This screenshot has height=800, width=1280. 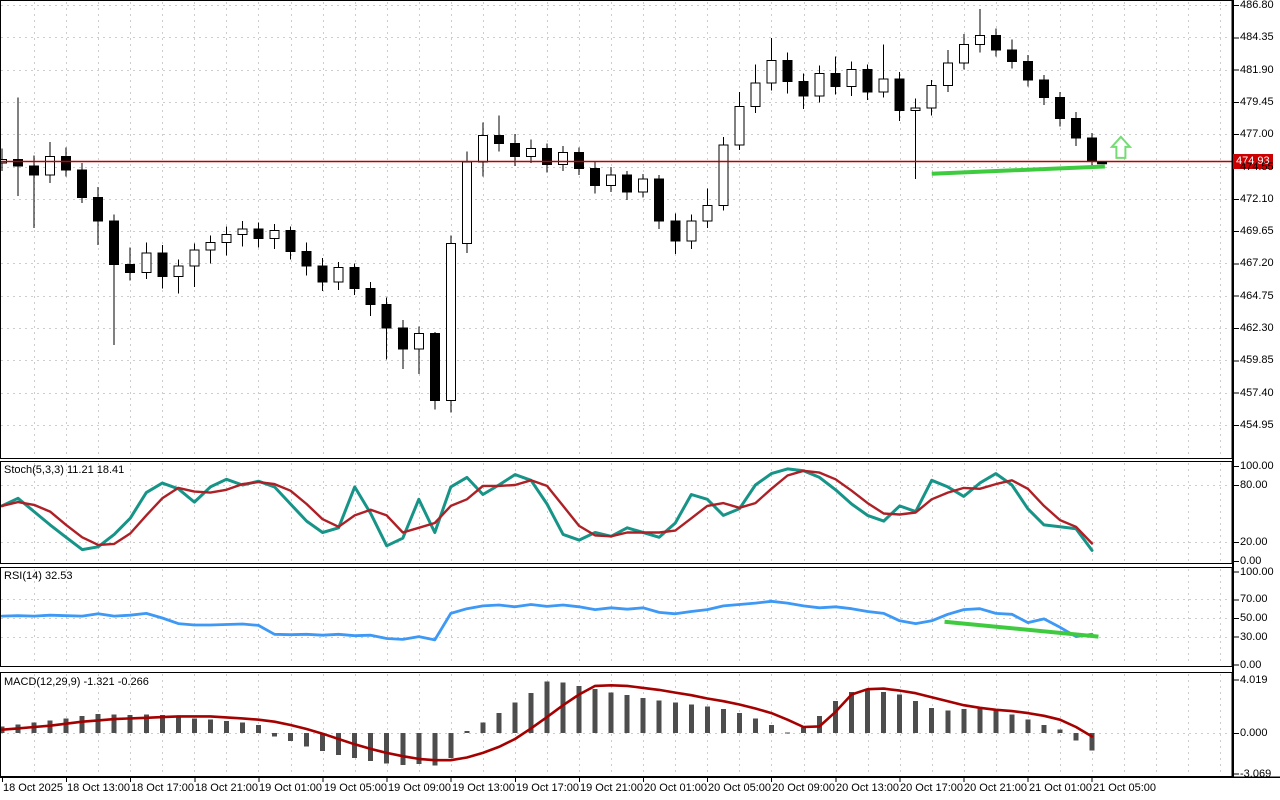 I want to click on rsi-panel-border, so click(x=616, y=617).